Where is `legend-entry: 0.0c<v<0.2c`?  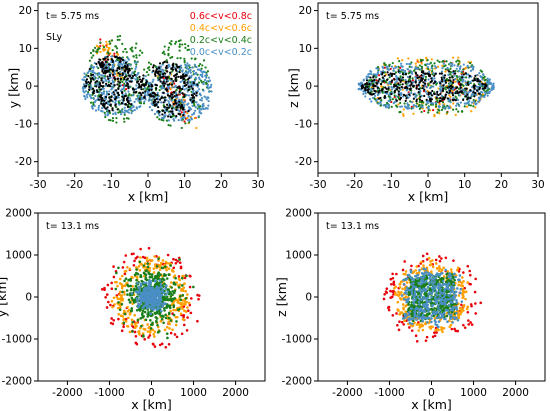
legend-entry: 0.0c<v<0.2c is located at coordinates (221, 52).